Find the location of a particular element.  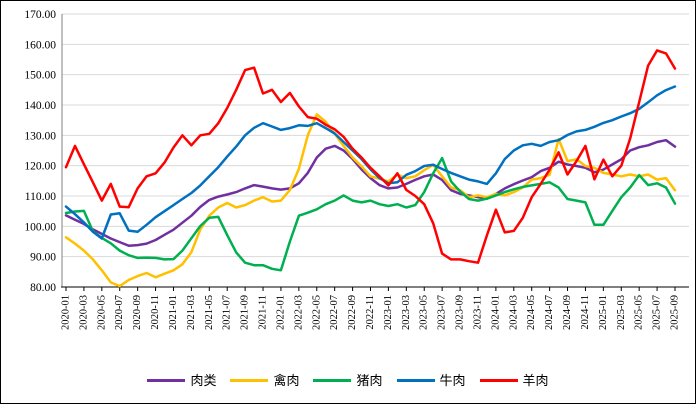

x-axis-tick-label: 2024-01 is located at coordinates (495, 312).